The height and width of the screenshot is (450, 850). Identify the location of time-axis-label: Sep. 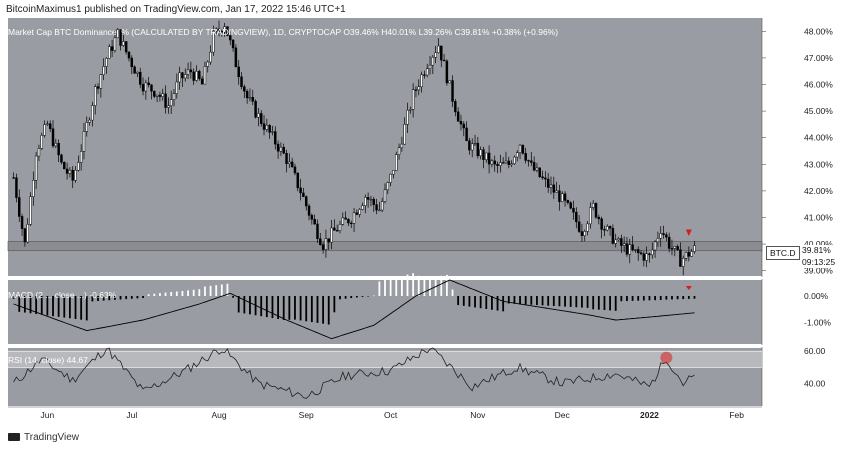
(306, 415).